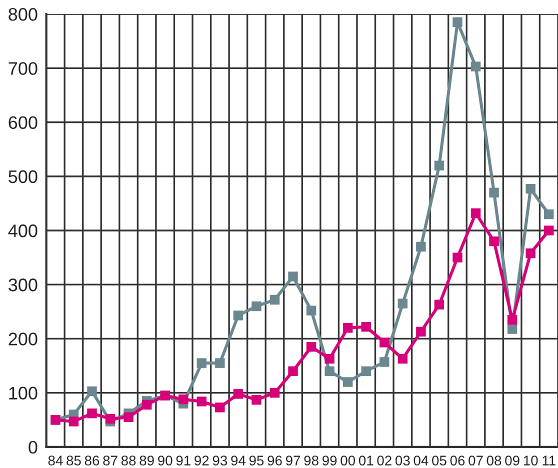 Image resolution: width=558 pixels, height=468 pixels. What do you see at coordinates (348, 461) in the screenshot?
I see `x-tick-label: 00` at bounding box center [348, 461].